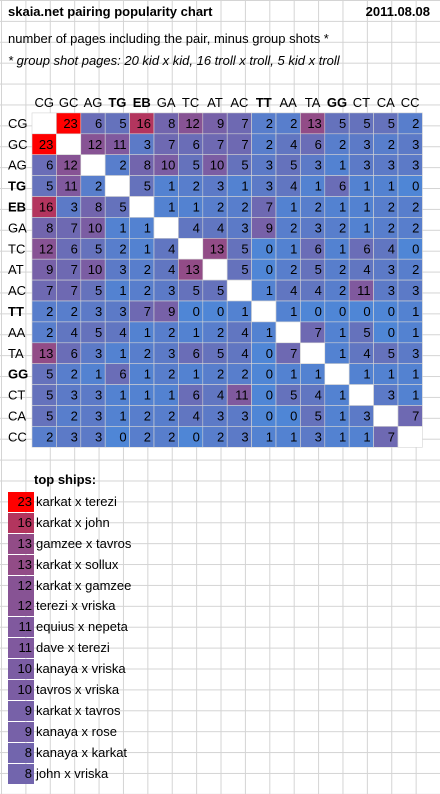  Describe the element at coordinates (21, 731) in the screenshot. I see `top-ship-count: 9` at that location.